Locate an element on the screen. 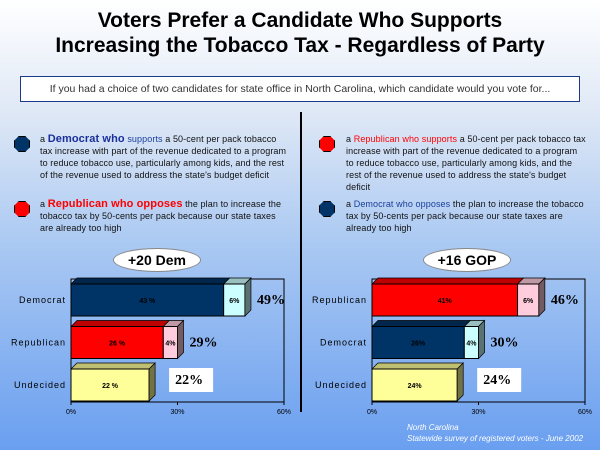 The image size is (600, 450). total-label: 30% is located at coordinates (505, 343).